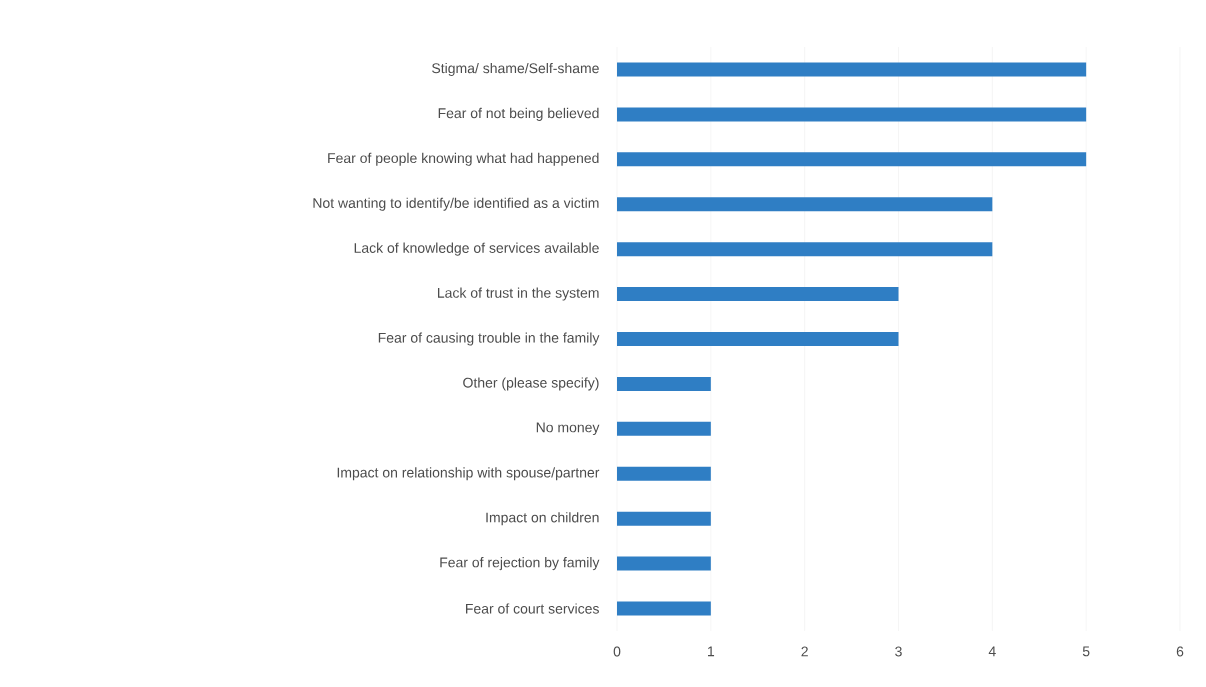  I want to click on y-tick-label: Not wanting to identify/be identified as a victim, so click(456, 204).